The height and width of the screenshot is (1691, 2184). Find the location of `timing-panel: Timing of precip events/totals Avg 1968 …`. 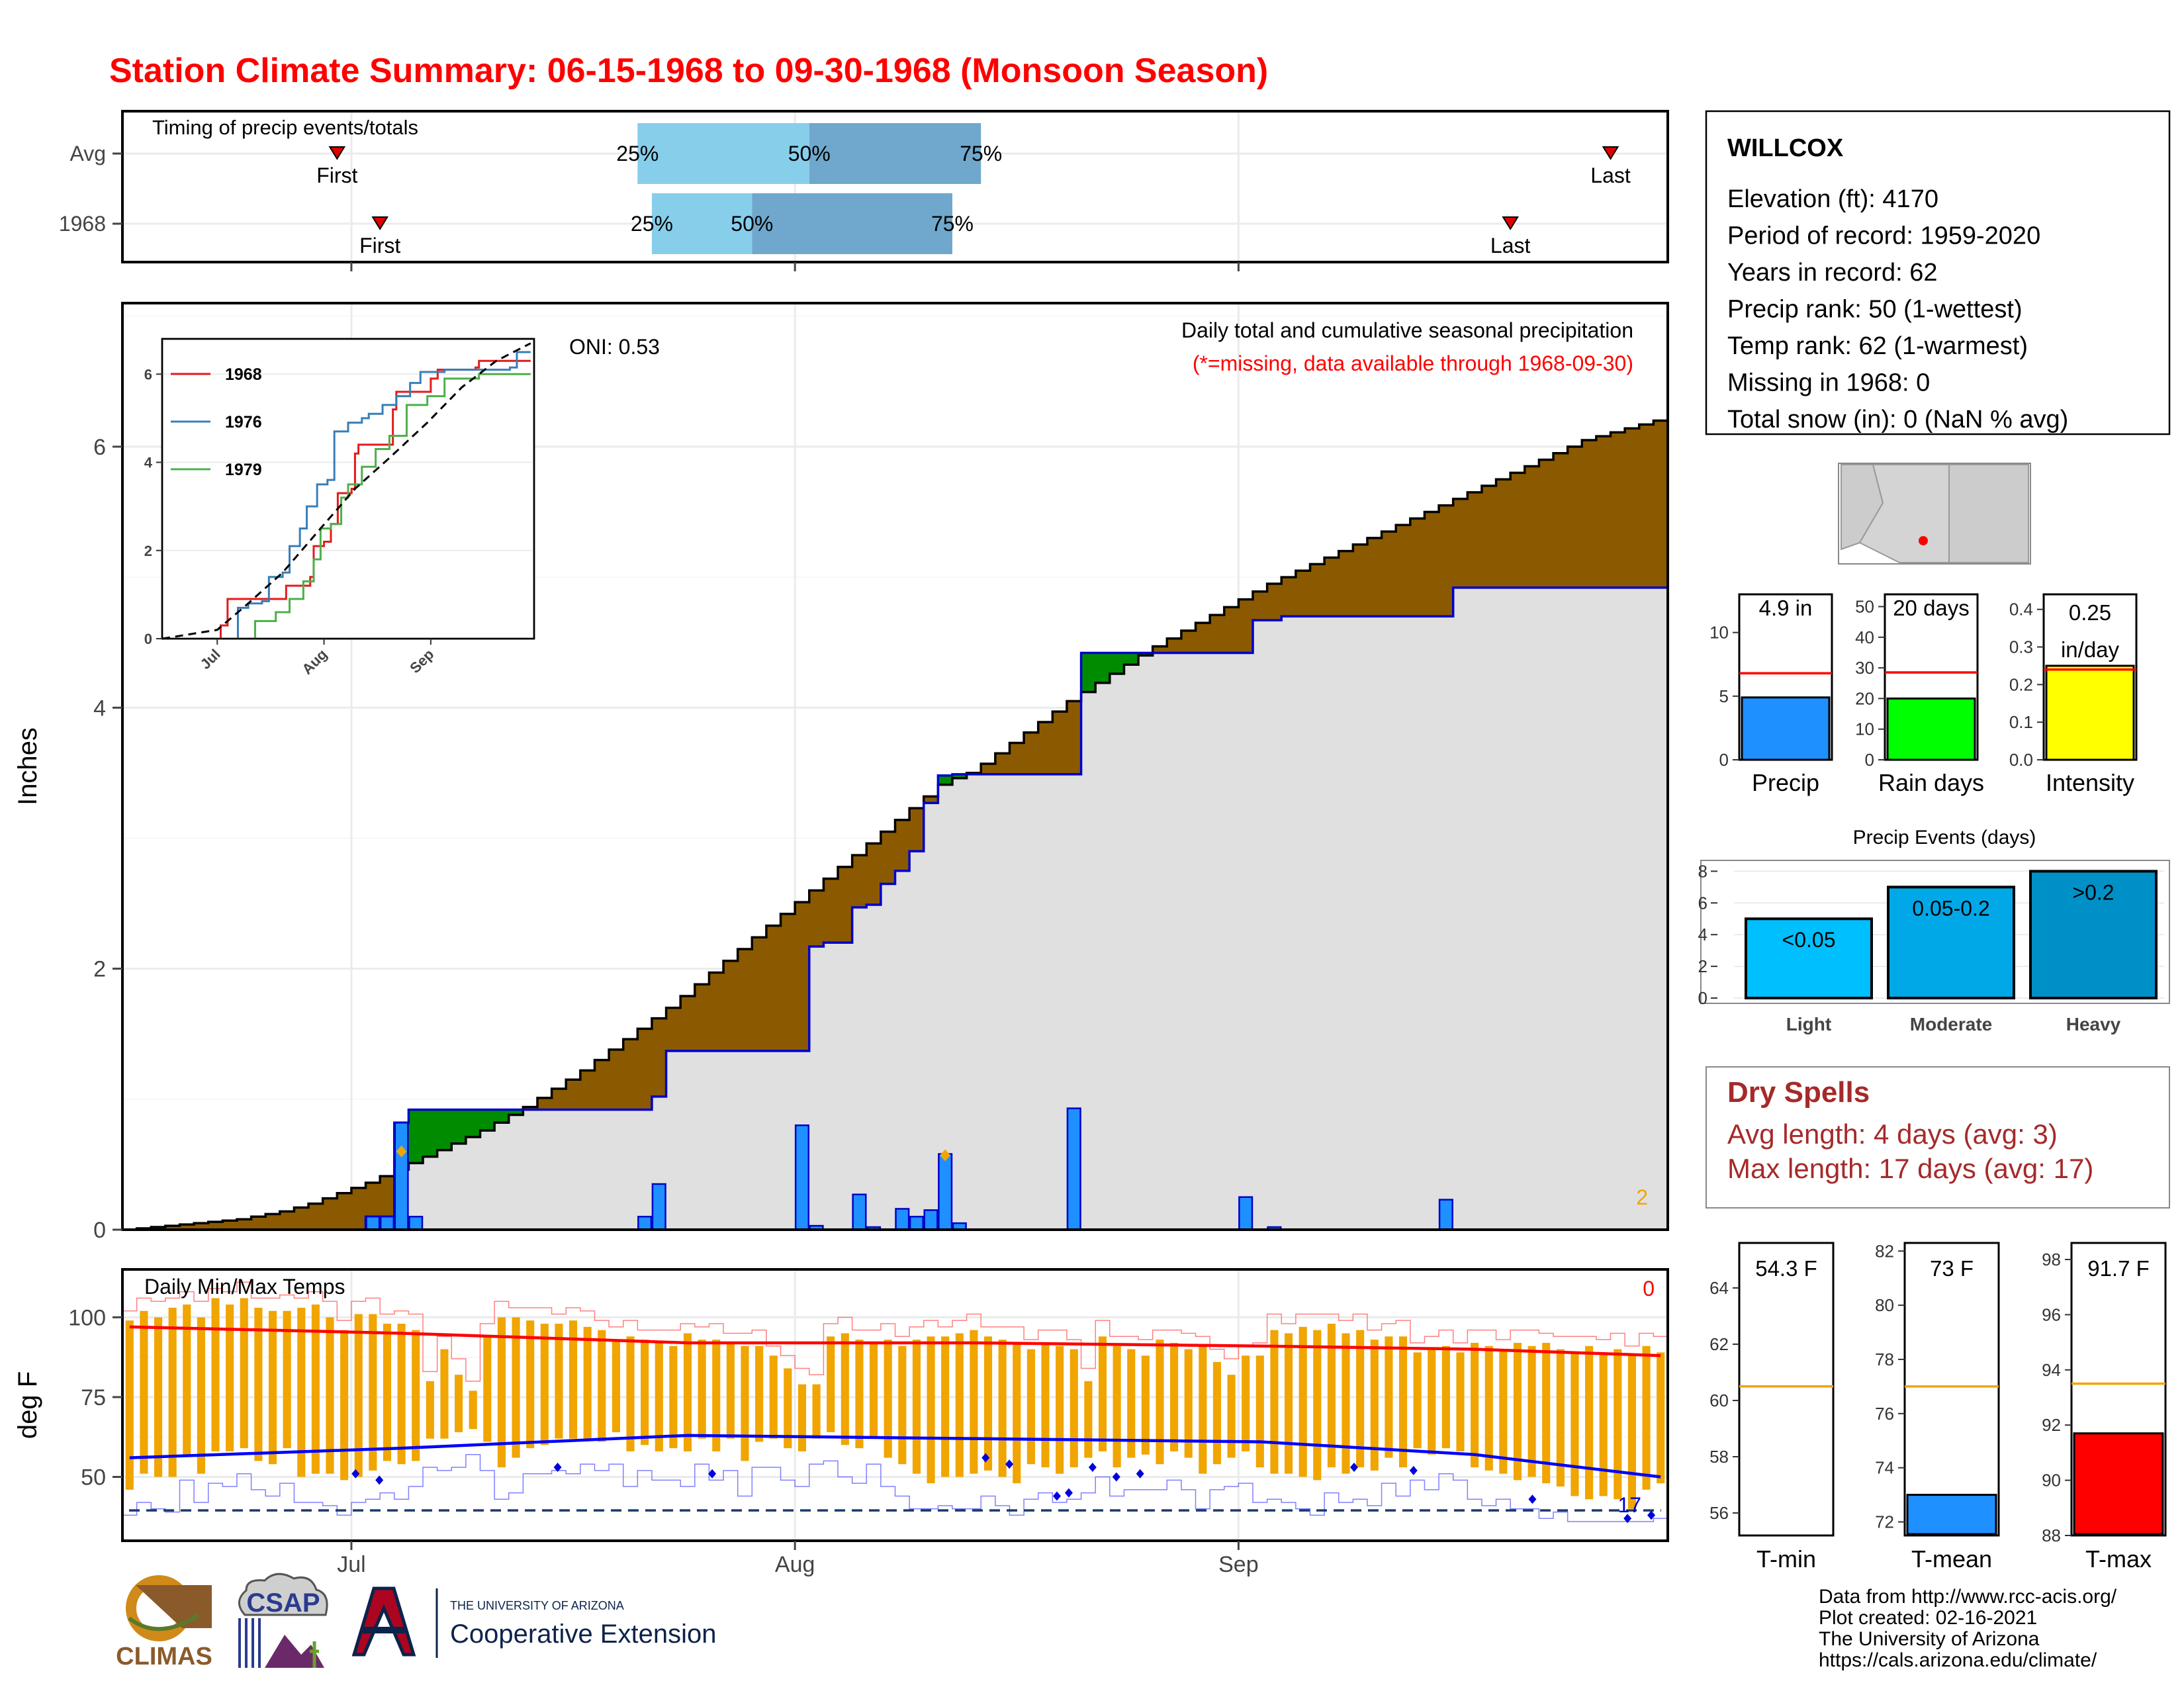

timing-panel: Timing of precip events/totals Avg 1968 … is located at coordinates (864, 190).